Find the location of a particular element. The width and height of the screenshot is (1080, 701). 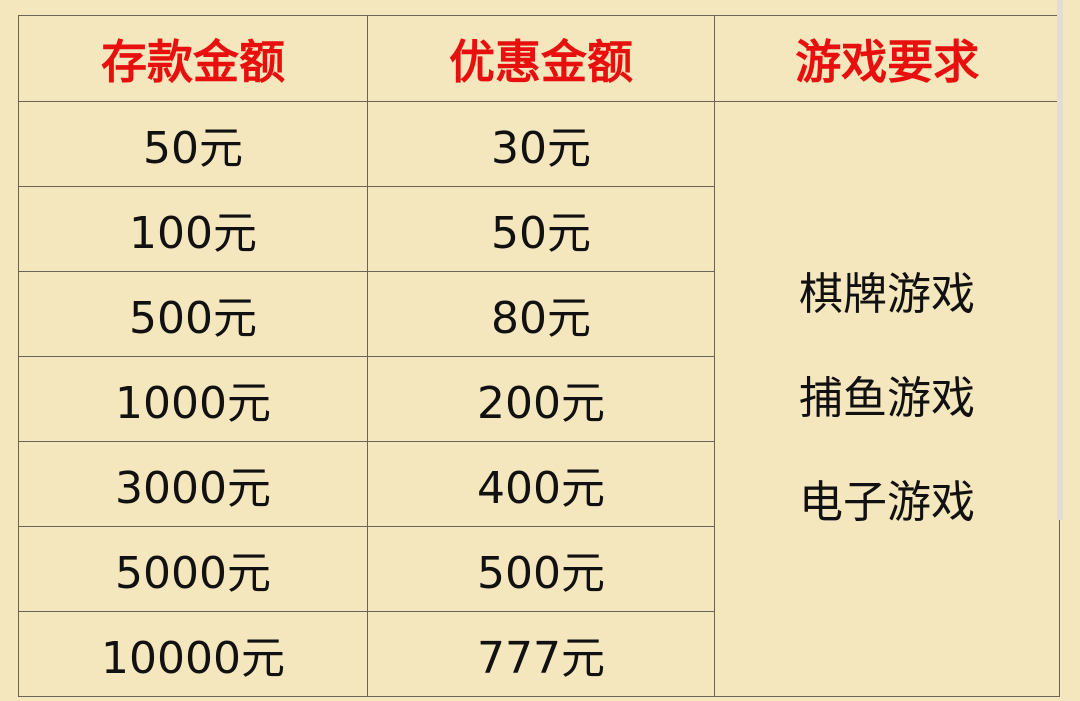

header-game-requirement: 游戏要求 is located at coordinates (887, 58).